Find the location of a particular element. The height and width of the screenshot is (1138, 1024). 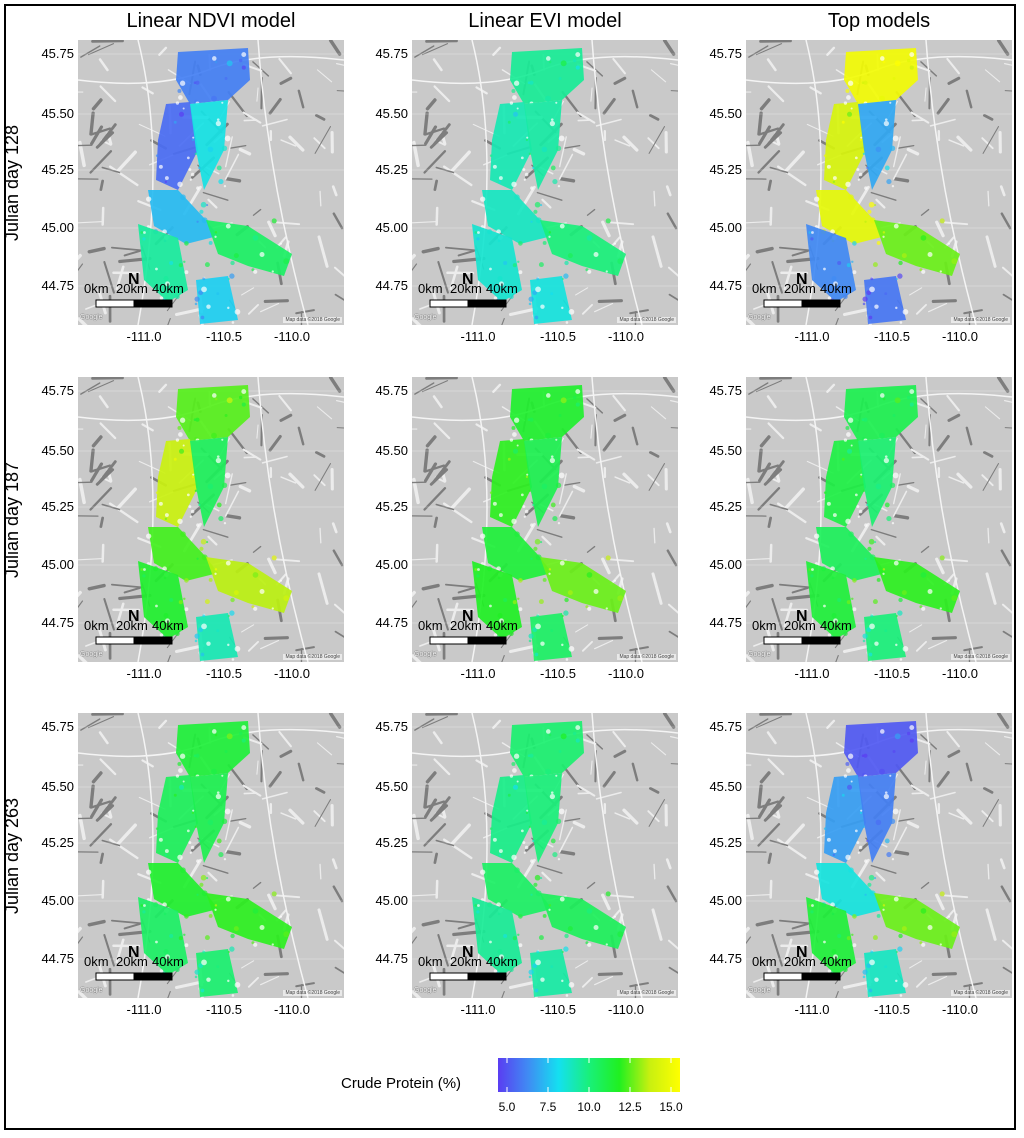

scale-bar-label: 0km is located at coordinates (430, 625).